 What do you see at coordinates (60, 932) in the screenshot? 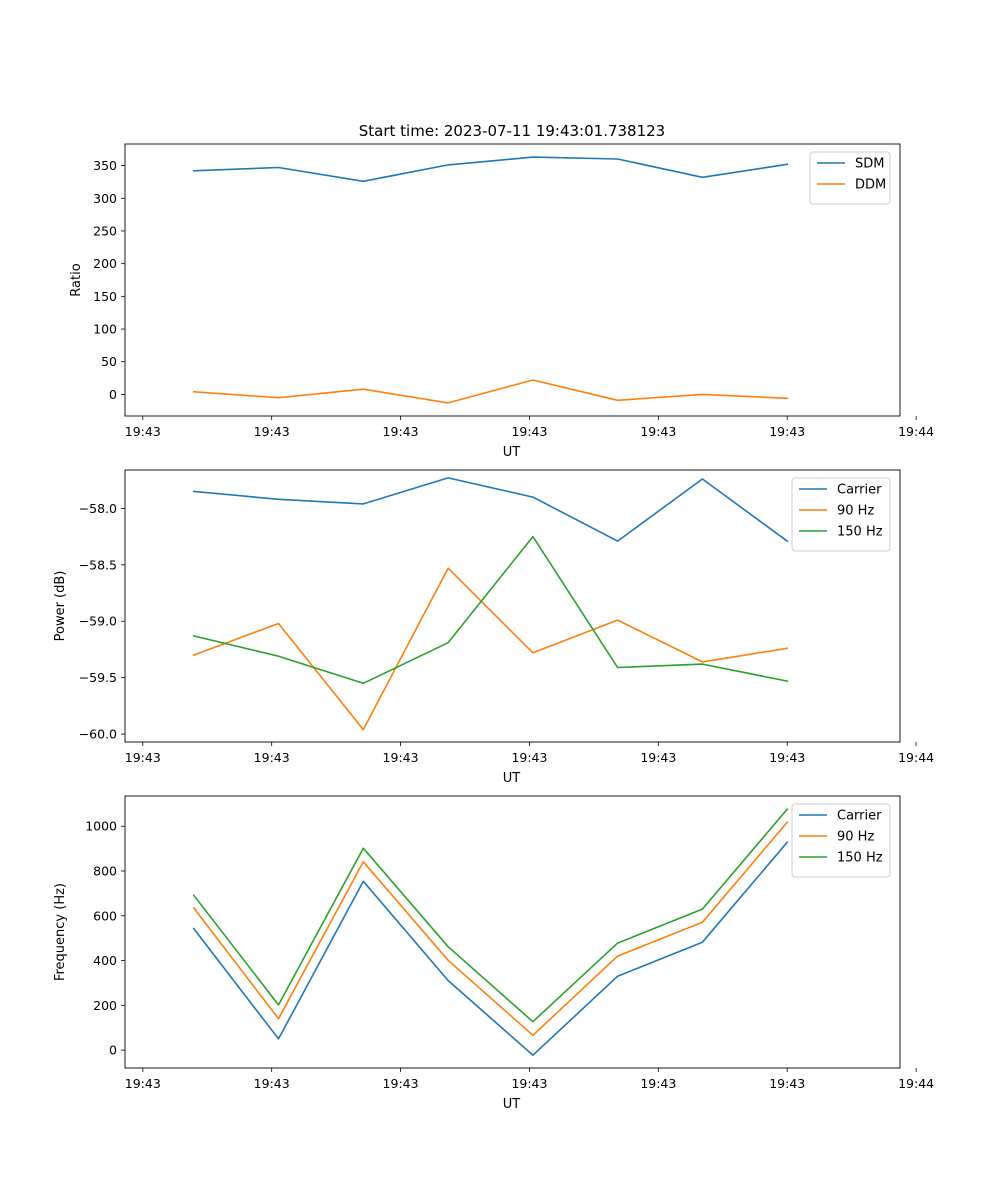
I see `panel-3-y-axis-label: Frequency (Hz)` at bounding box center [60, 932].